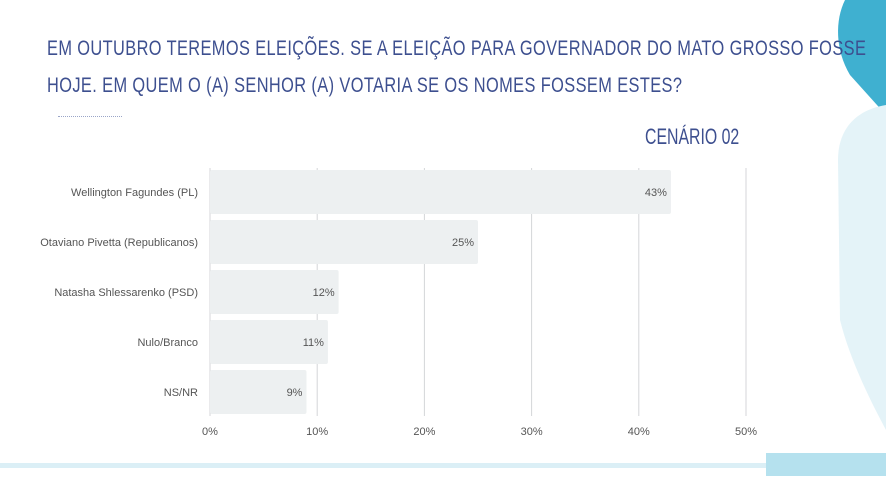 This screenshot has height=489, width=886. I want to click on category-label: NS/NR, so click(181, 393).